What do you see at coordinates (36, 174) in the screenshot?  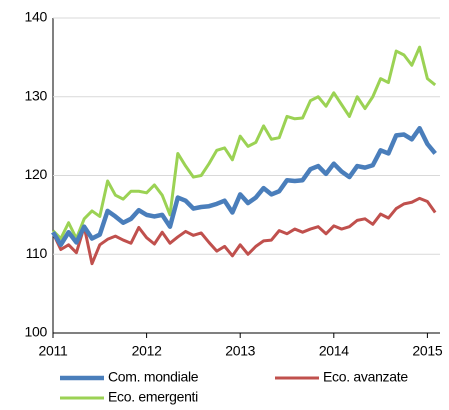 I see `y-tick-label: 120` at bounding box center [36, 174].